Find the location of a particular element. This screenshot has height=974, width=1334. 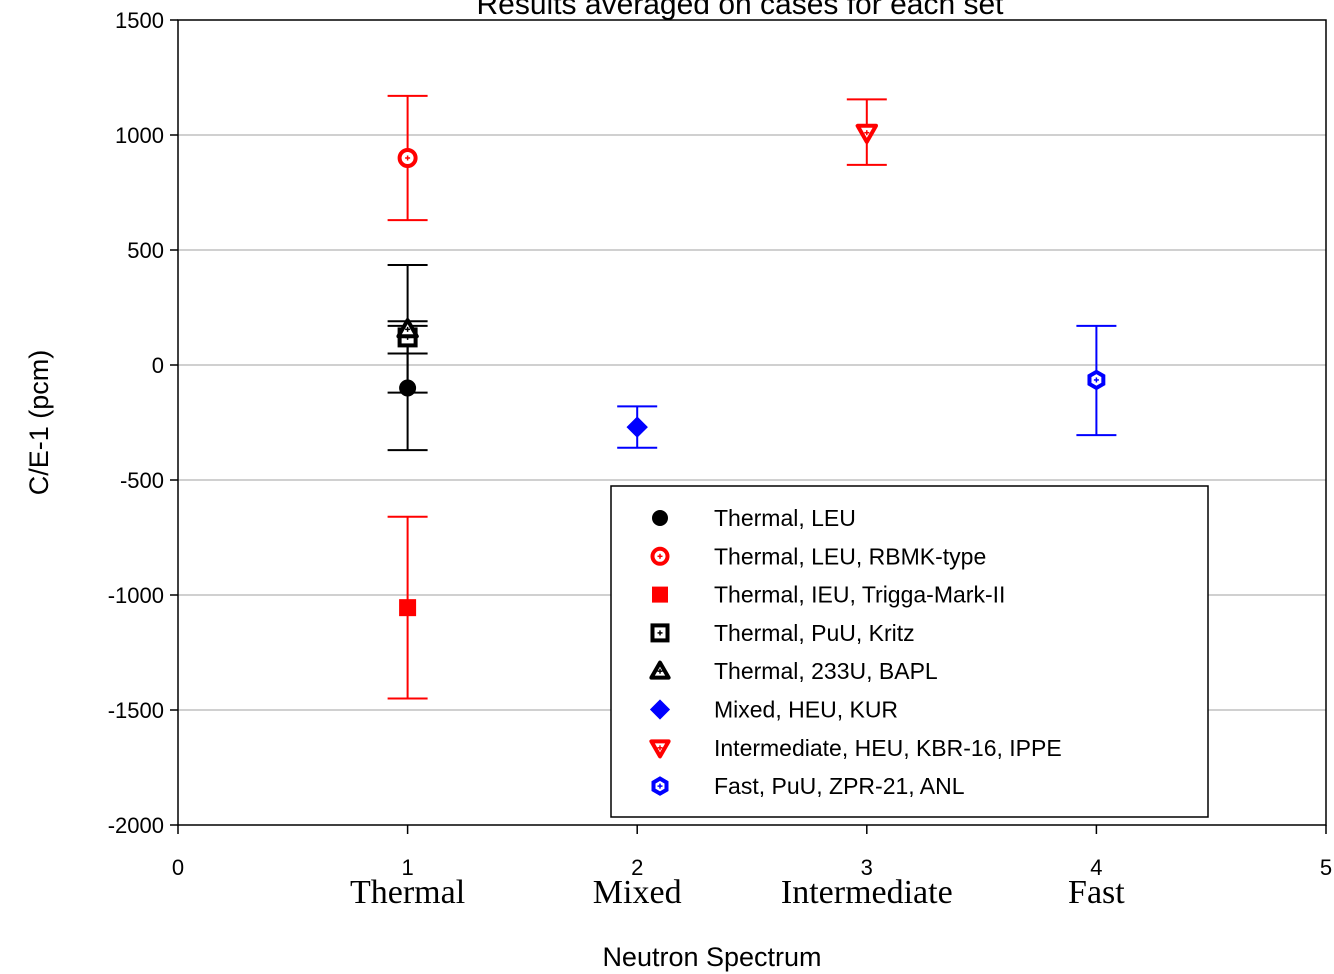

legend-label: Thermal, PuU, Kritz is located at coordinates (814, 633).